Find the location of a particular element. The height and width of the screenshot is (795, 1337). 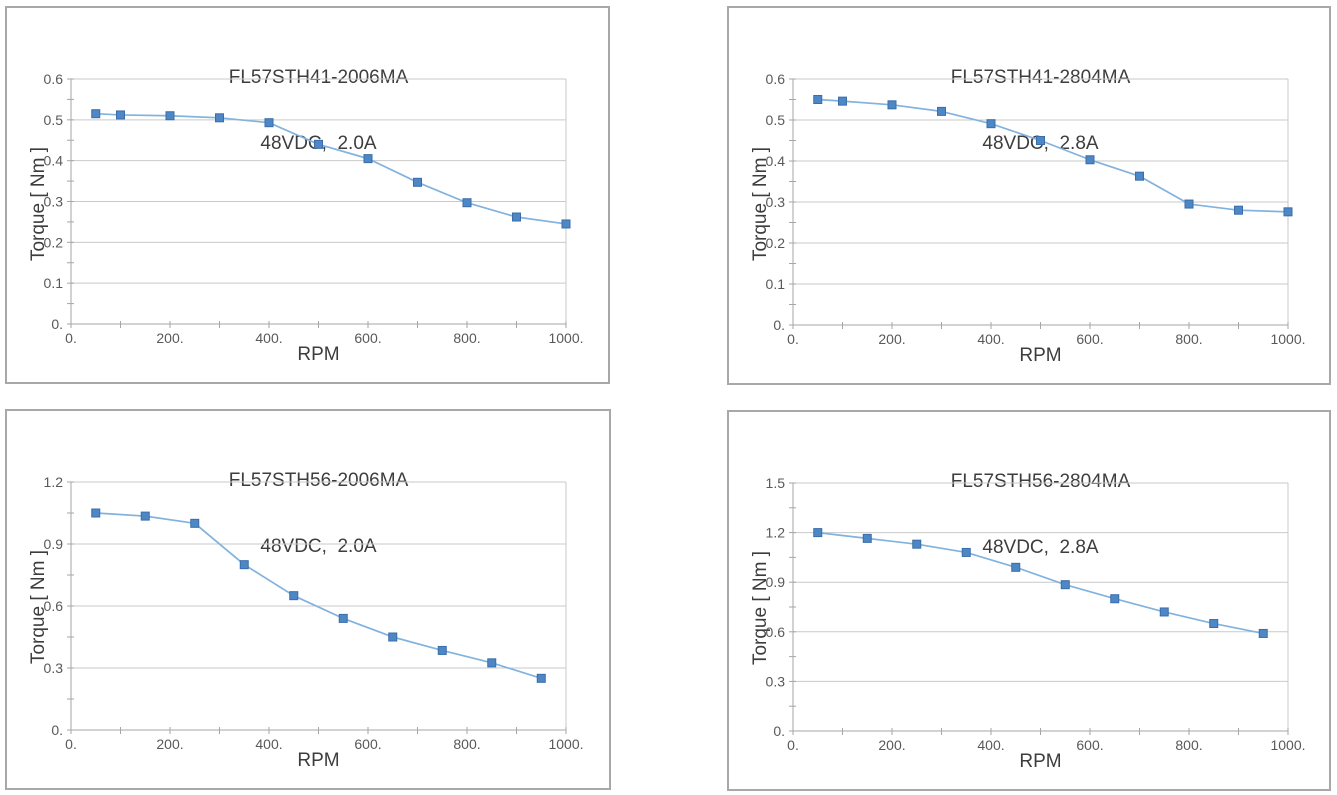

chart-canvas: 0. 0.3 0.6 0.9 1.2 1.5 0. 200. 400. 600. 800. 1000. is located at coordinates (1036, 614).